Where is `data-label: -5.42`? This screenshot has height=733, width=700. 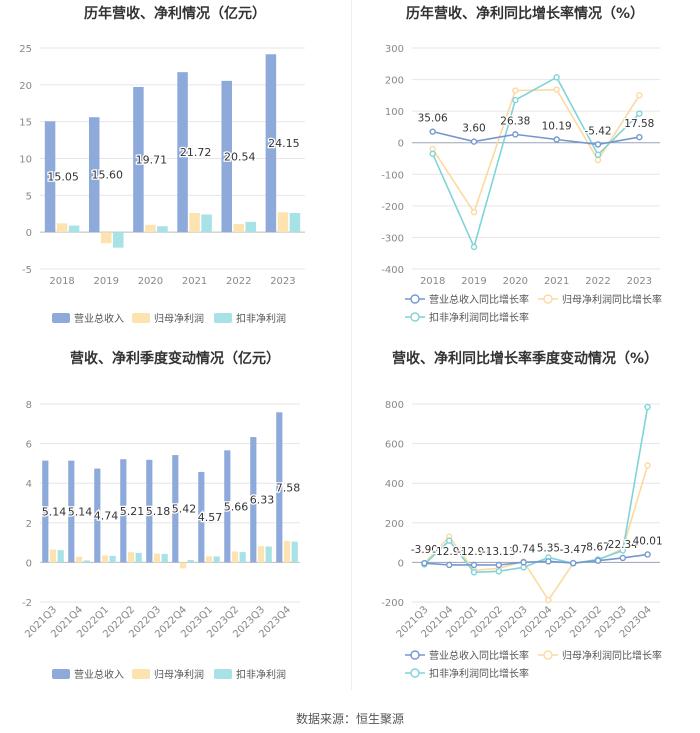 data-label: -5.42 is located at coordinates (597, 131).